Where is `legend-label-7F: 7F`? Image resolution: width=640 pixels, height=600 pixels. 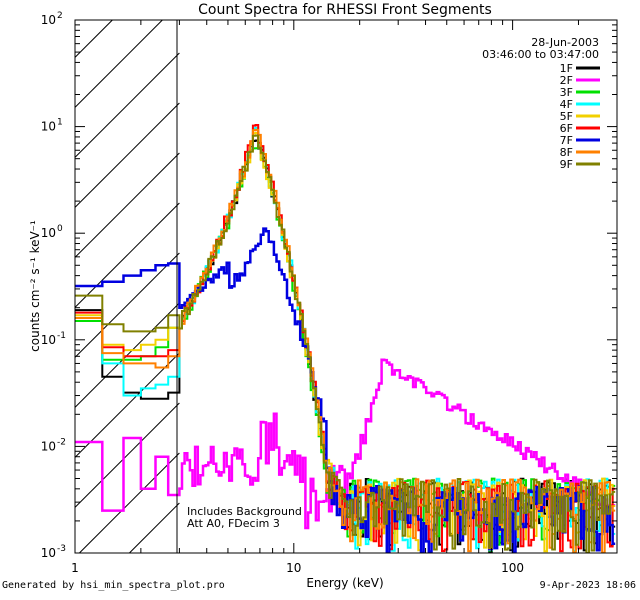 legend-label-7F: 7F is located at coordinates (566, 140).